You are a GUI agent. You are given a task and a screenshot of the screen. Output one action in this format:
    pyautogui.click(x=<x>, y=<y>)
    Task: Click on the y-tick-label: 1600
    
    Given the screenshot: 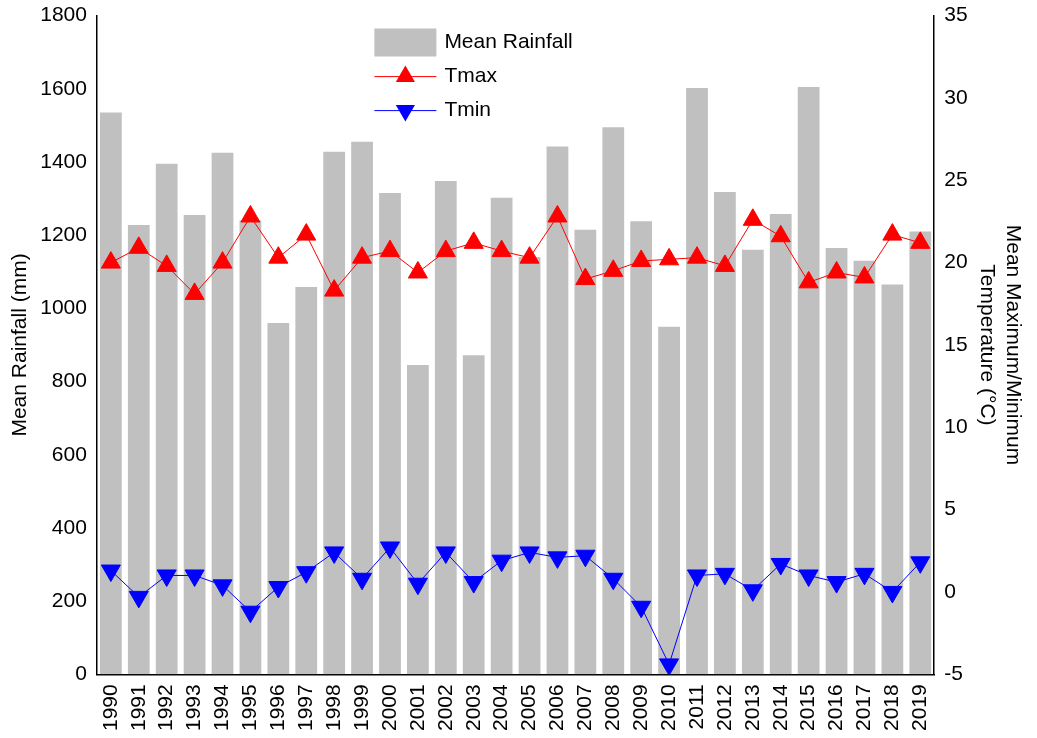 What is the action you would take?
    pyautogui.click(x=63, y=87)
    